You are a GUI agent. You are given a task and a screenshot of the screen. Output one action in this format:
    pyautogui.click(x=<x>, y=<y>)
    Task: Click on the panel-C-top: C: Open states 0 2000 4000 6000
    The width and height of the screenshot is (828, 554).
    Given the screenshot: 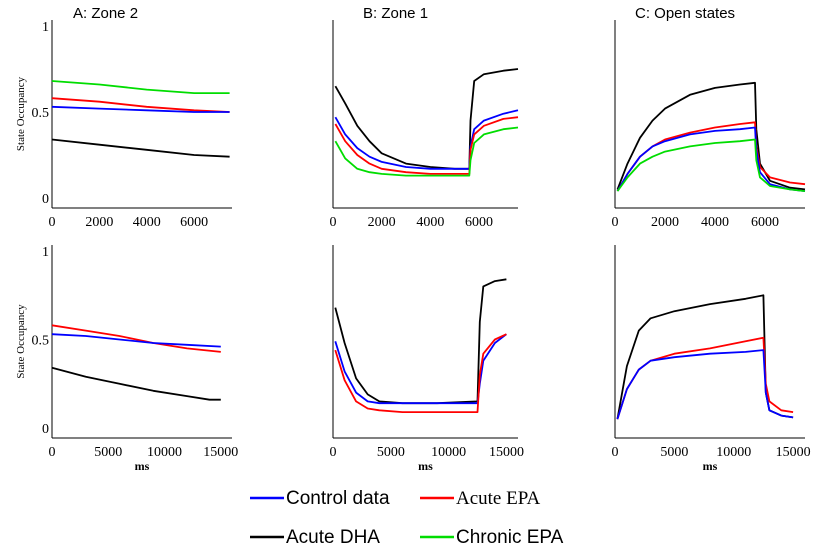 What is the action you would take?
    pyautogui.click(x=709, y=117)
    